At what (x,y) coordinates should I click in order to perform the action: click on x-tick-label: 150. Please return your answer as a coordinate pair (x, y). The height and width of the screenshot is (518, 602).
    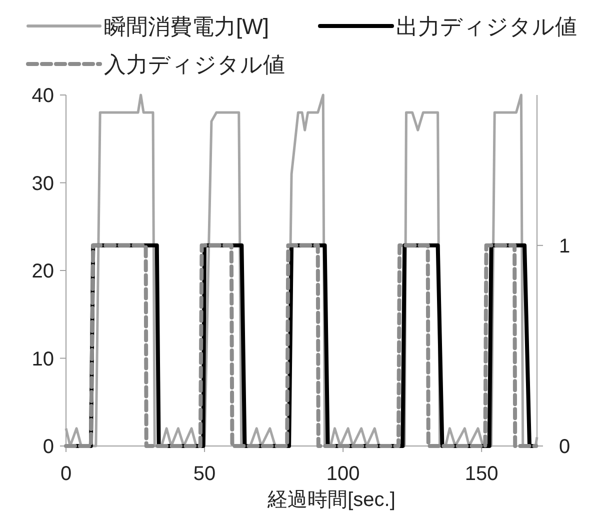
    Looking at the image, I should click on (481, 474).